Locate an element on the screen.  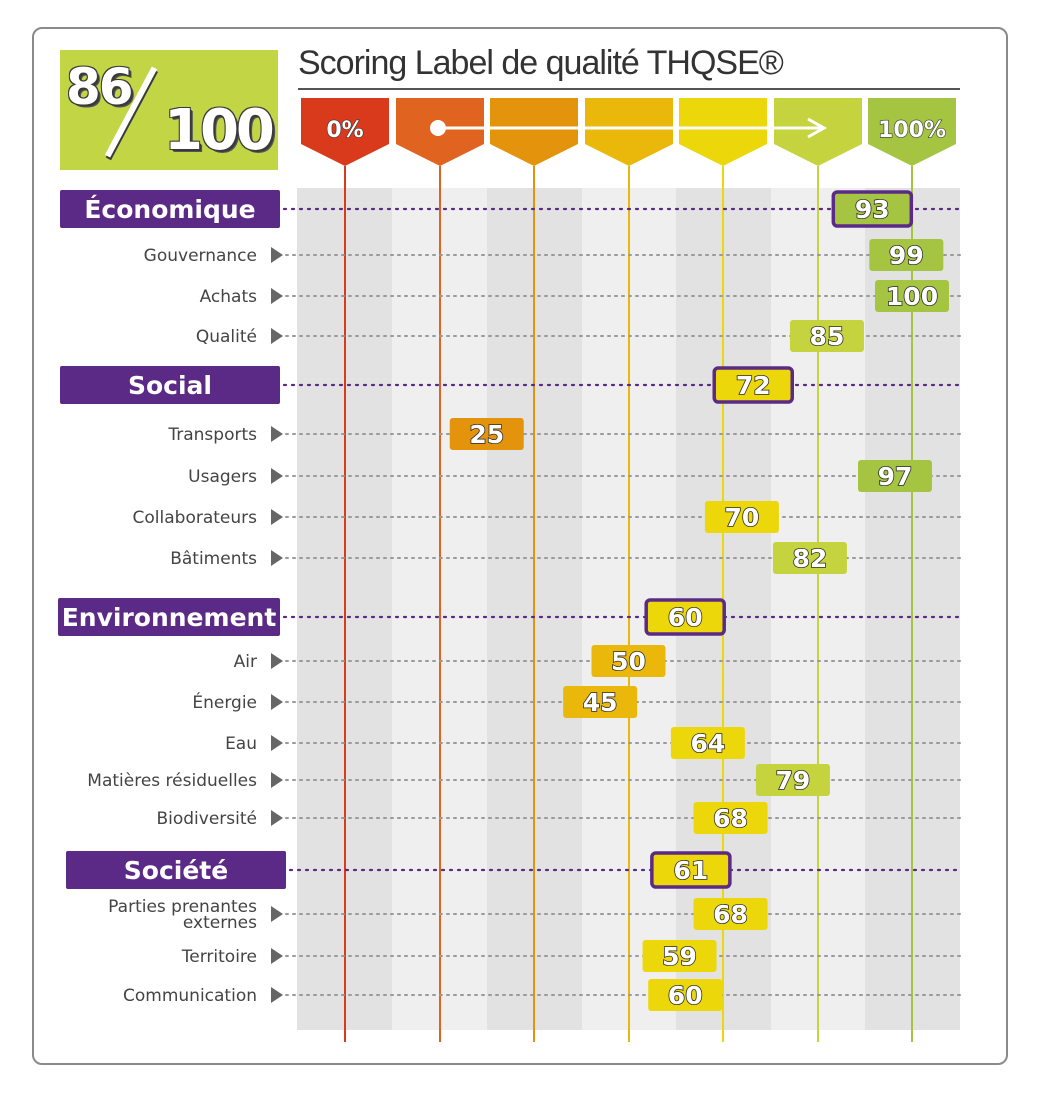
scale-start-label: 0% is located at coordinates (344, 130).